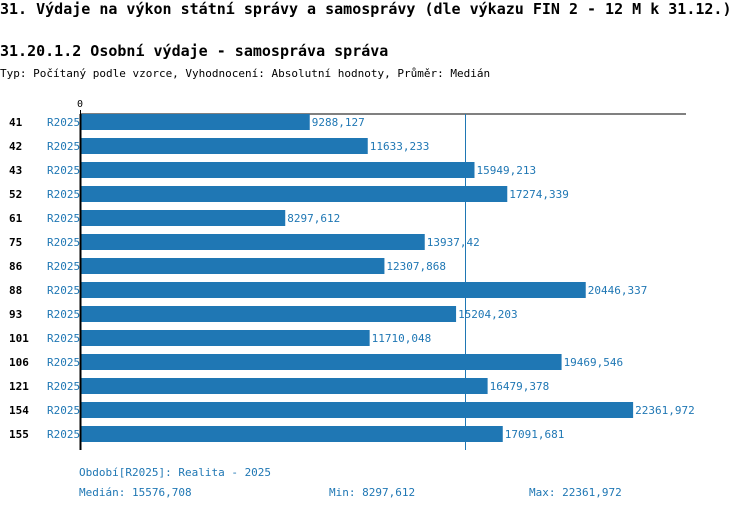  I want to click on category-label: 41, so click(16, 122).